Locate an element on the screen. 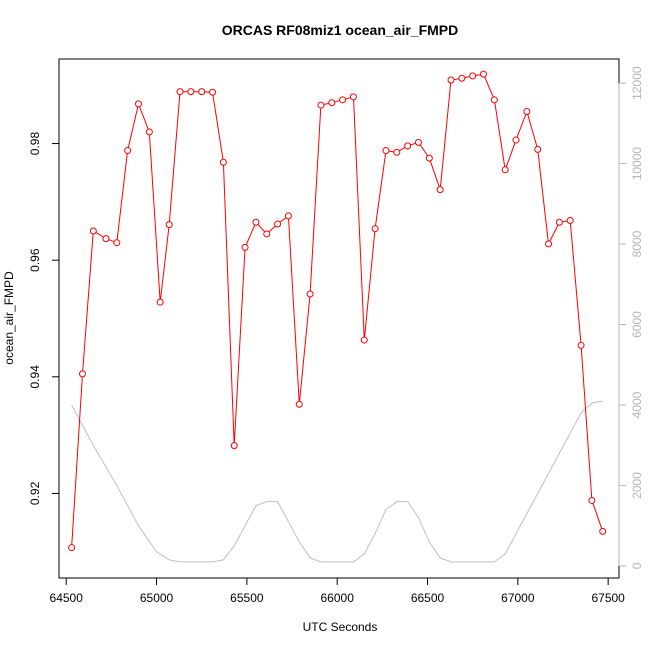 This screenshot has height=650, width=650. y-tick-label: 0.92 is located at coordinates (35, 493).